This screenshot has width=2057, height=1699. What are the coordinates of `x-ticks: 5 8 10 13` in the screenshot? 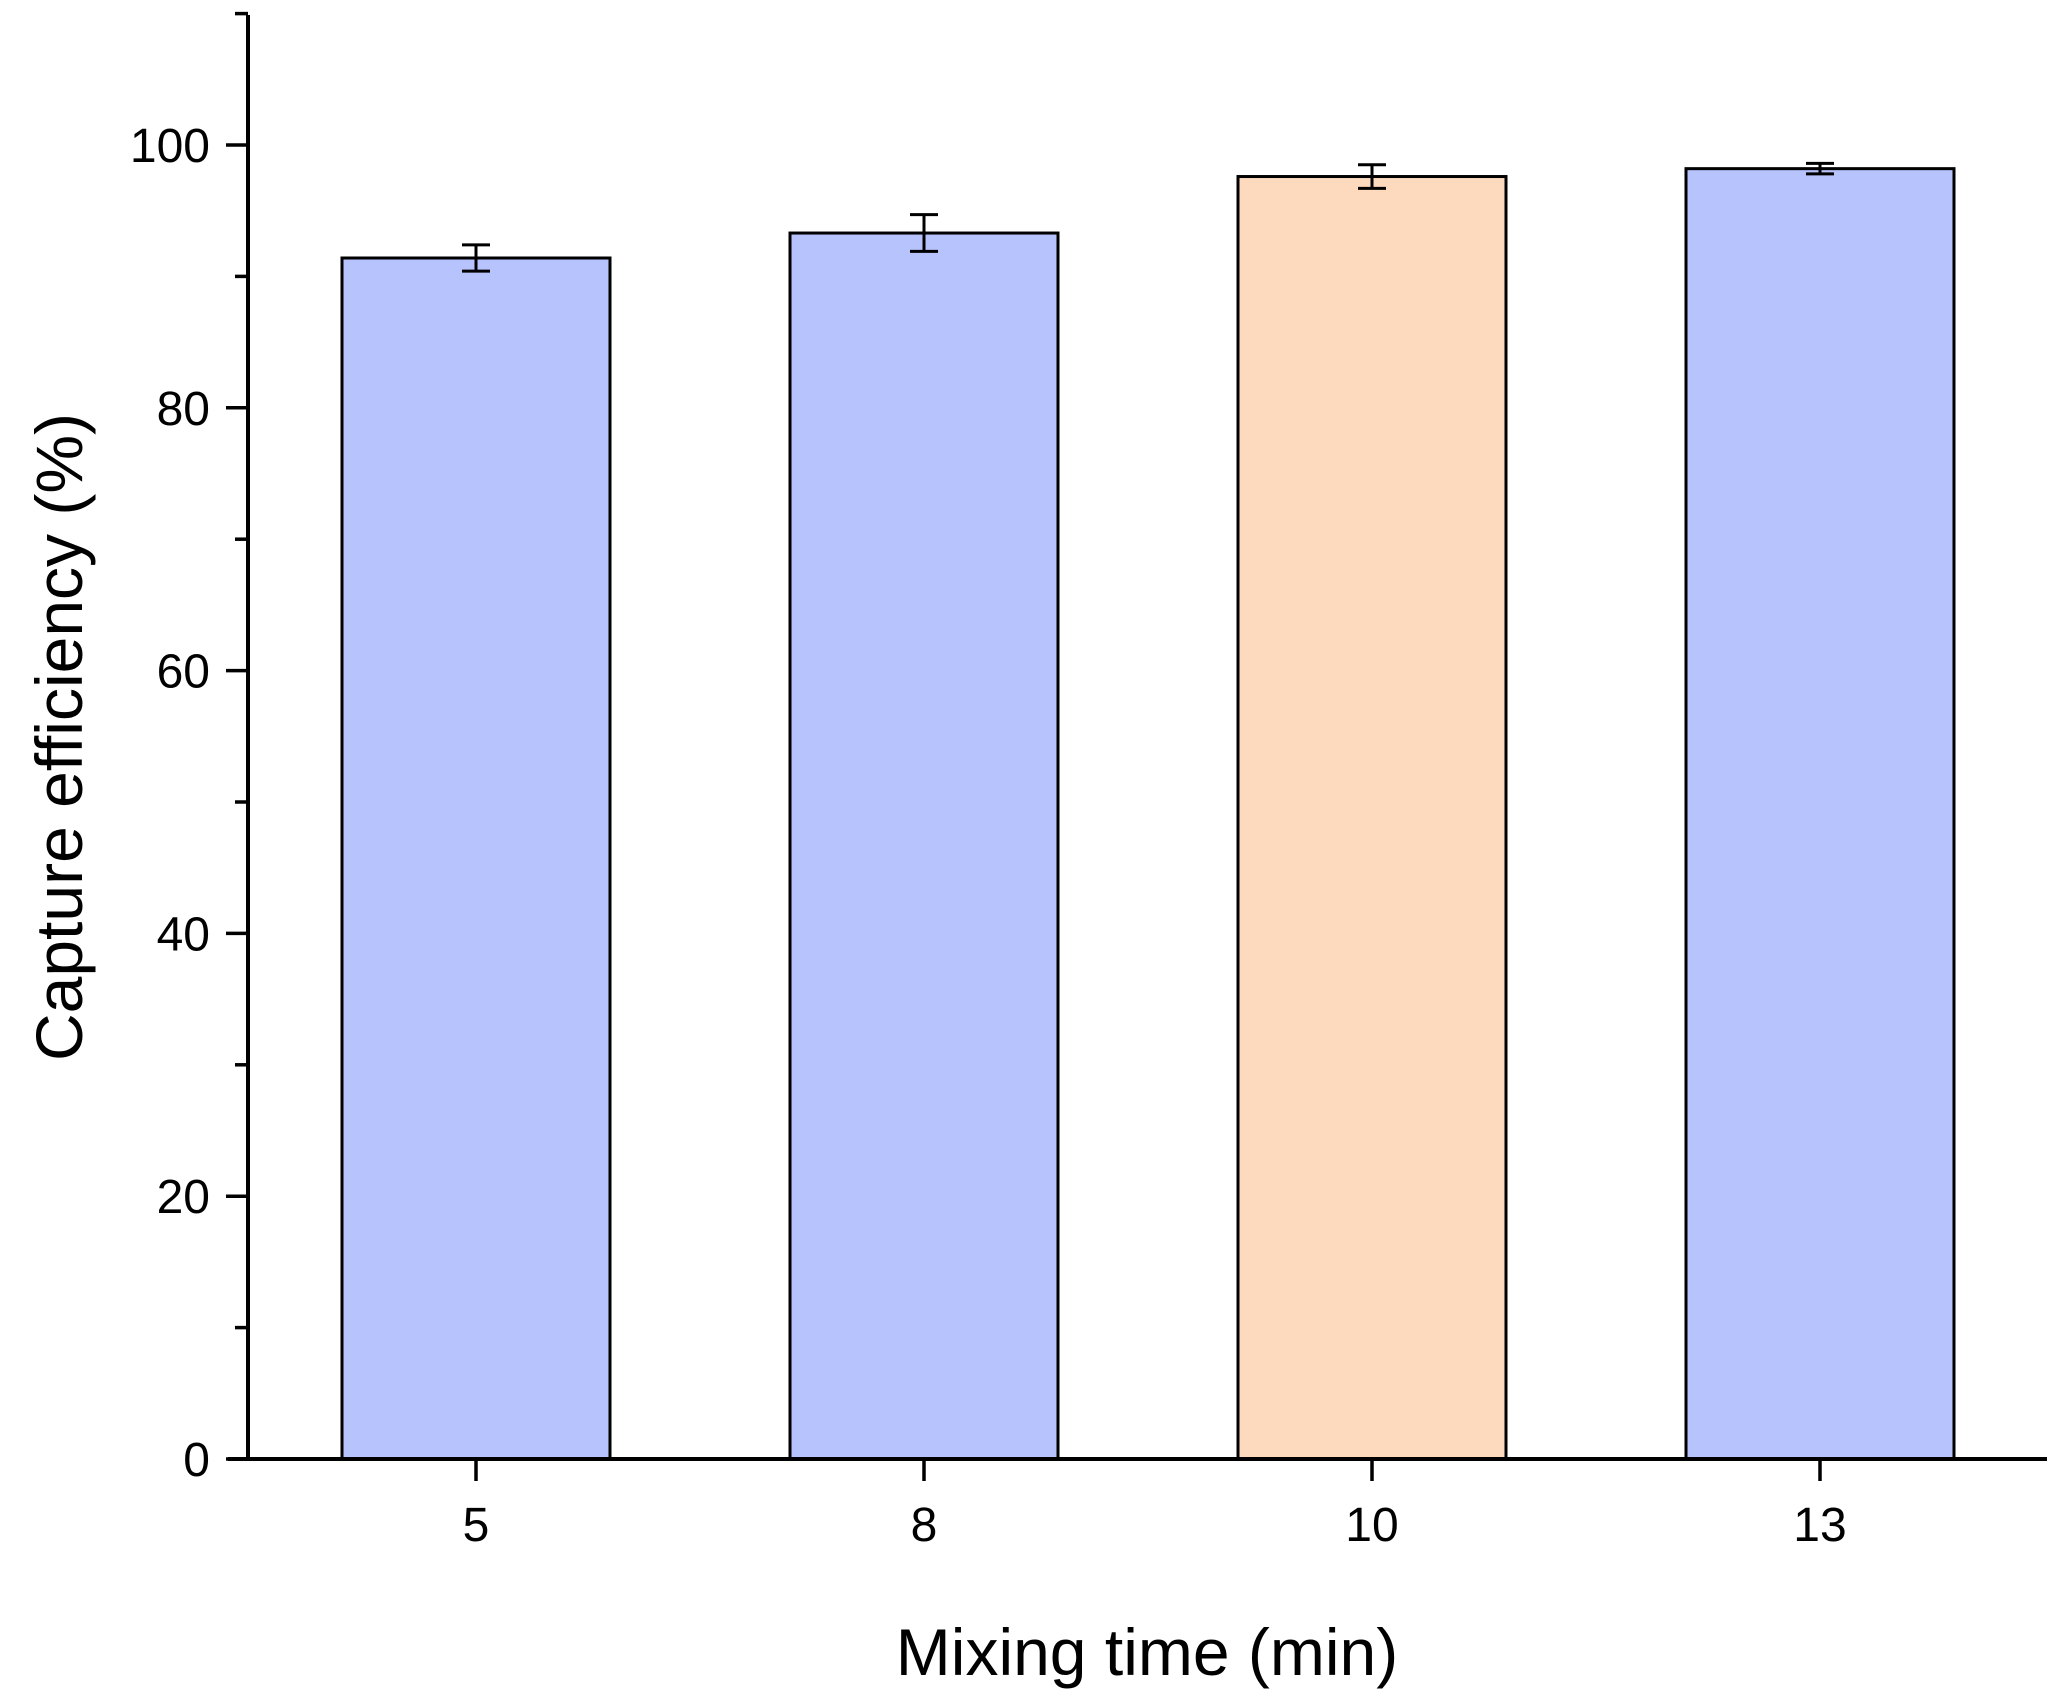 It's located at (1155, 1505).